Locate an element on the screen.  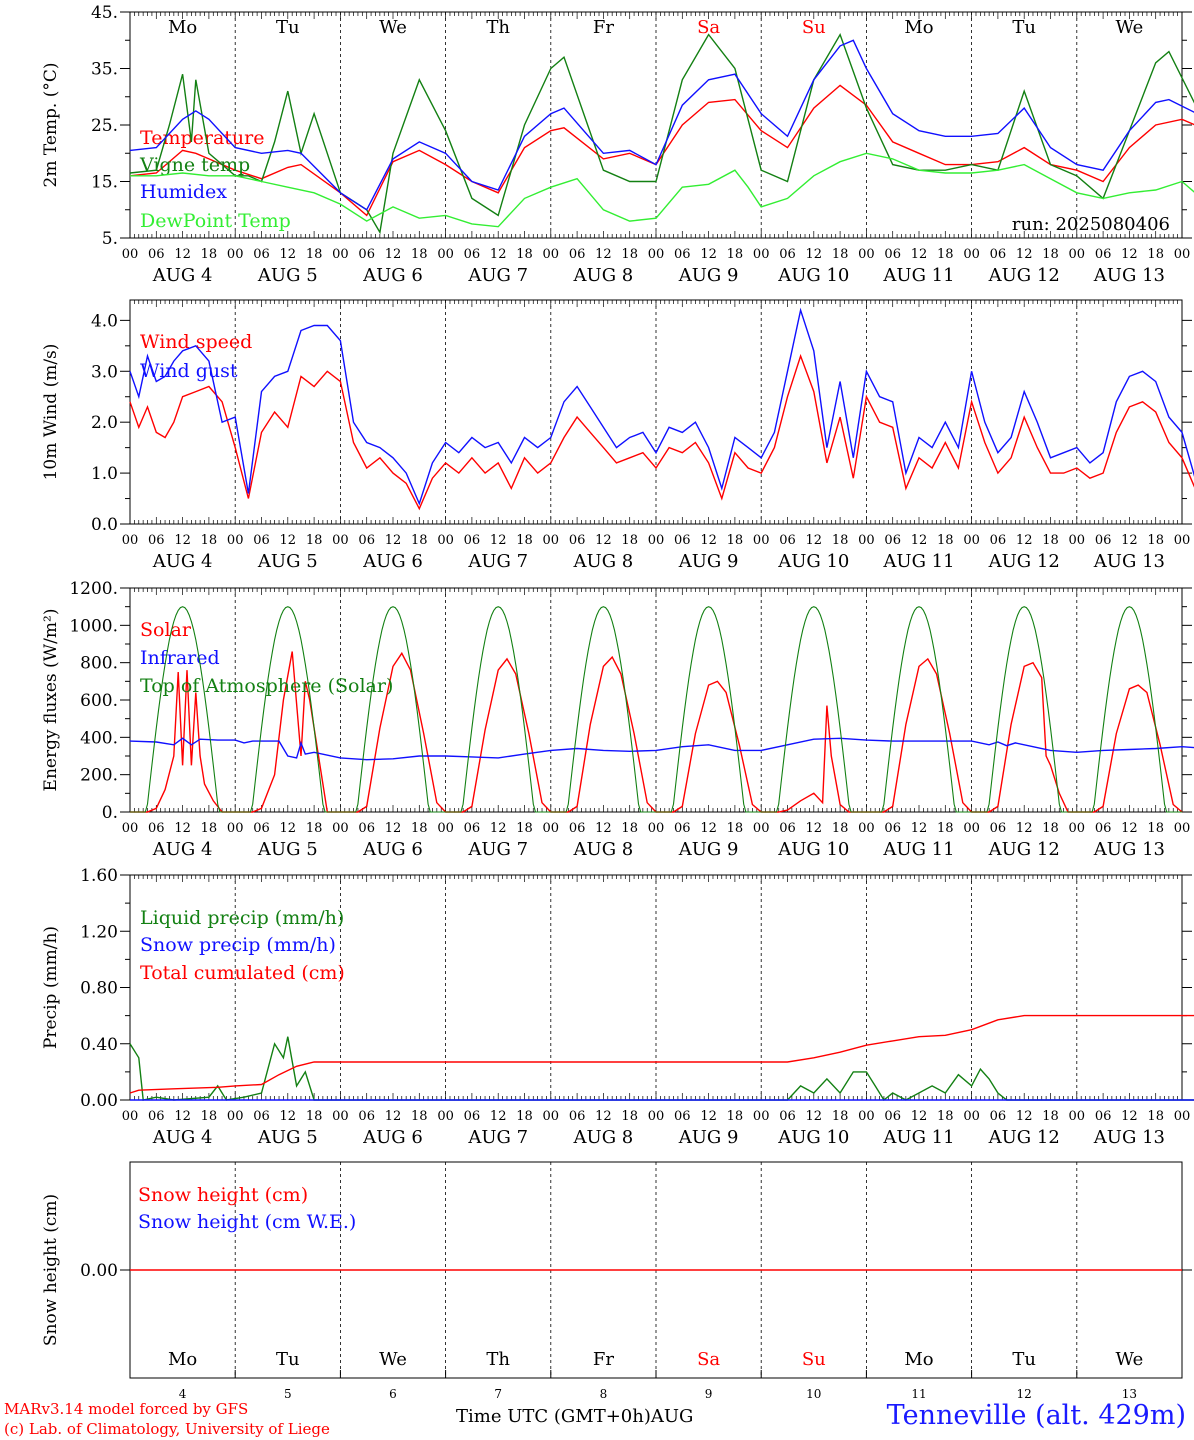
y-tick-label: 35. is located at coordinates (104, 70).